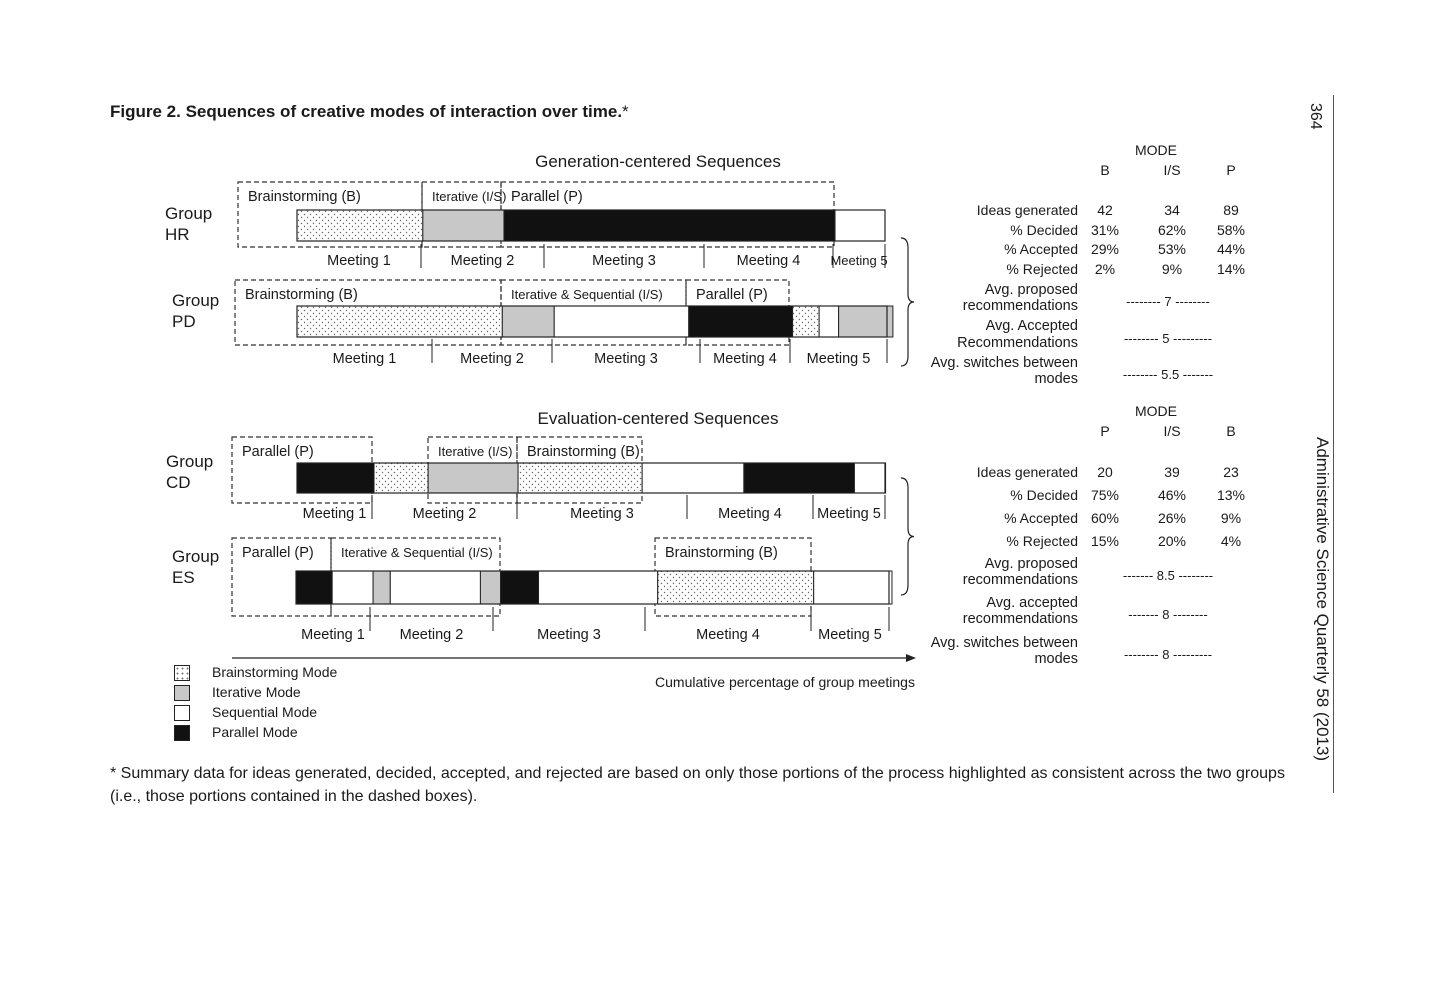 The height and width of the screenshot is (1008, 1440). I want to click on summary-label: Recommendations, so click(1017, 343).